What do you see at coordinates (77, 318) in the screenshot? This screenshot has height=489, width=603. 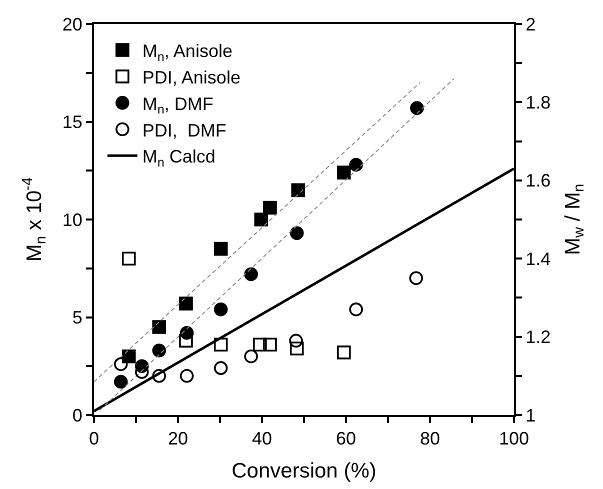 I see `y-tick-label: 5` at bounding box center [77, 318].